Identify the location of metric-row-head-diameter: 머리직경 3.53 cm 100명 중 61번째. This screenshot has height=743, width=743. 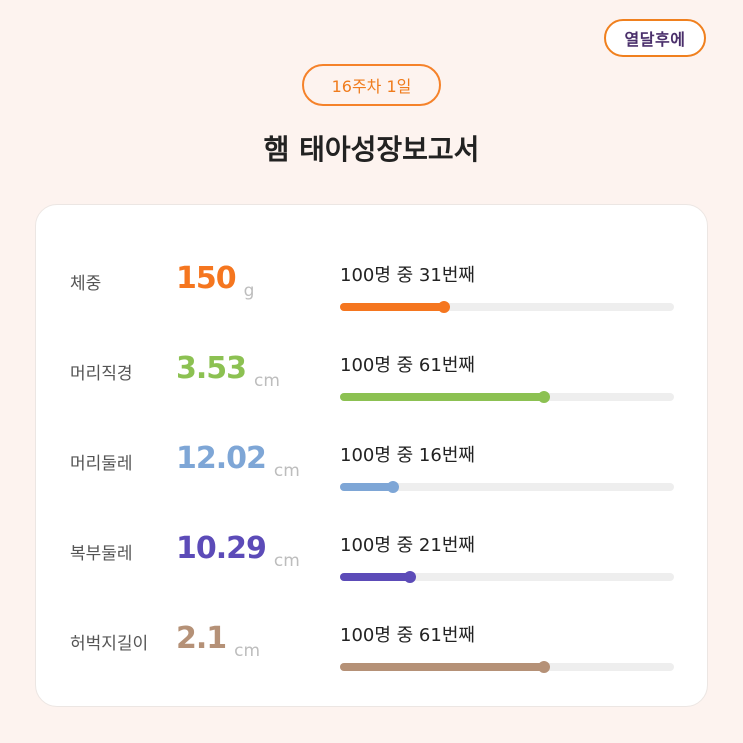
(372, 386).